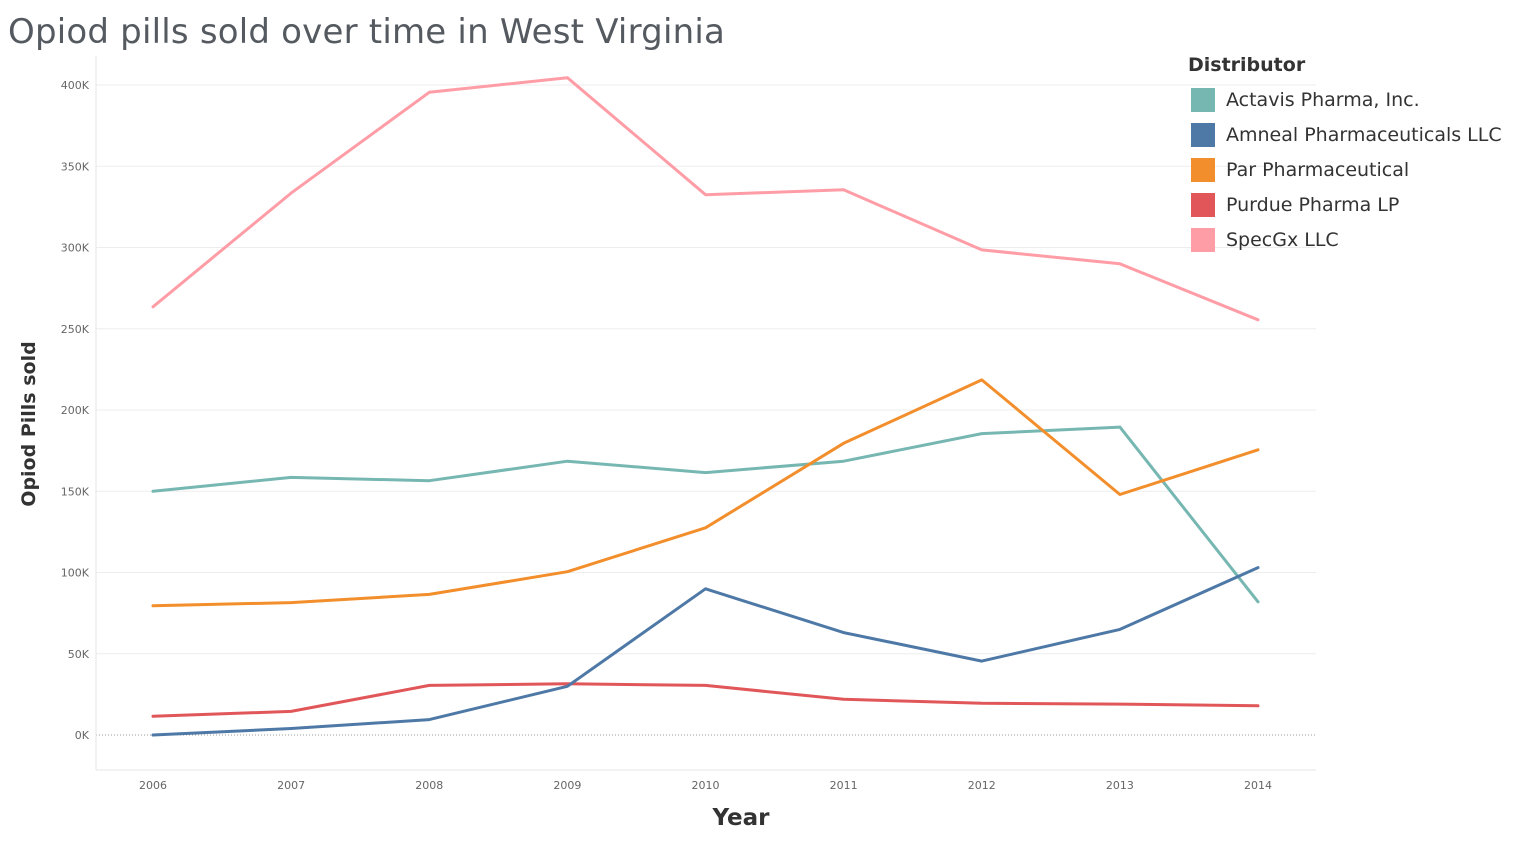 The height and width of the screenshot is (842, 1513). Describe the element at coordinates (1313, 204) in the screenshot. I see `legend-label: Purdue Pharma LP` at that location.